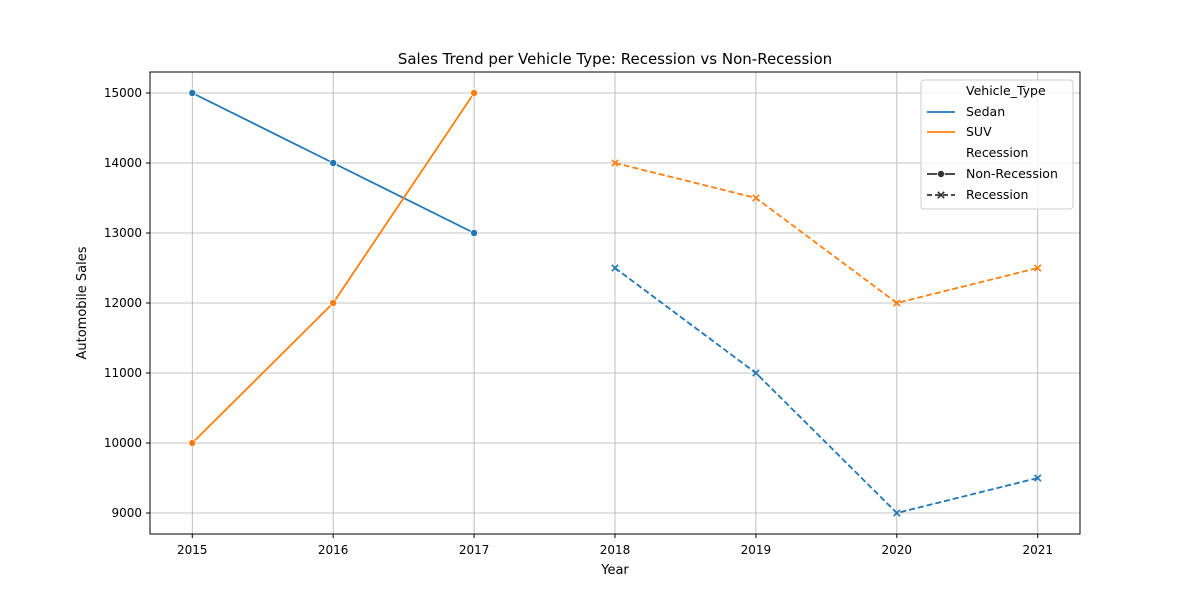 Image resolution: width=1200 pixels, height=604 pixels. Describe the element at coordinates (614, 570) in the screenshot. I see `x-axis-label: Year` at that location.